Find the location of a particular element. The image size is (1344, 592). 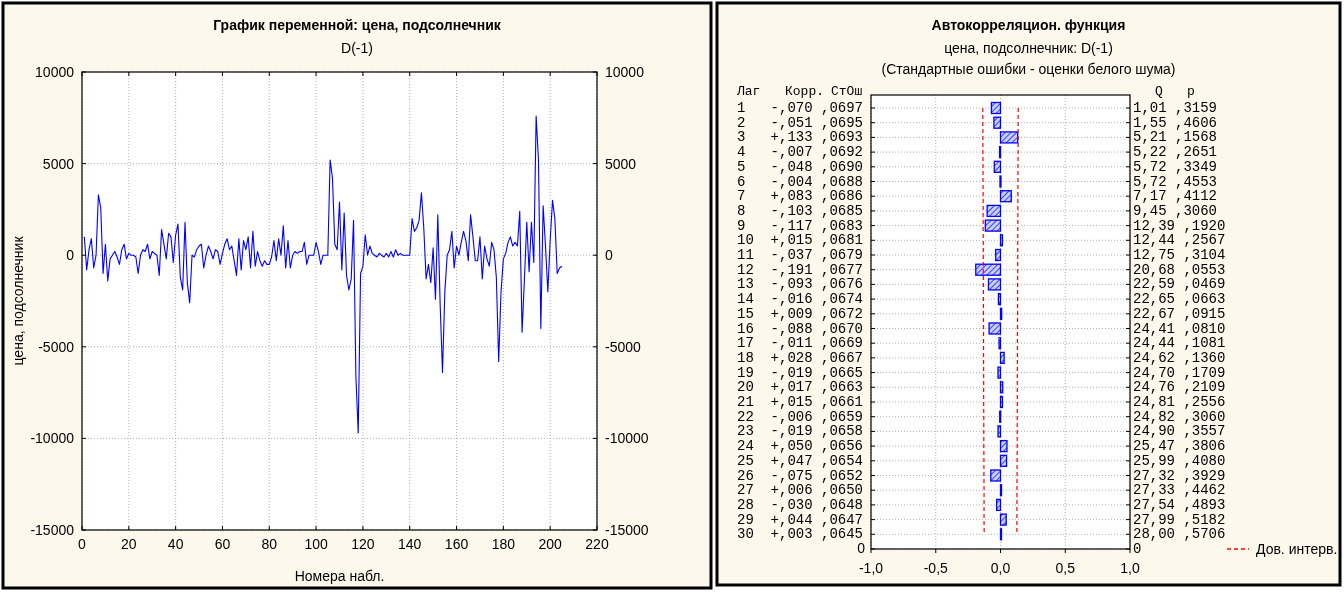

text: 5 -,048 ,0690 is located at coordinates (800, 166).